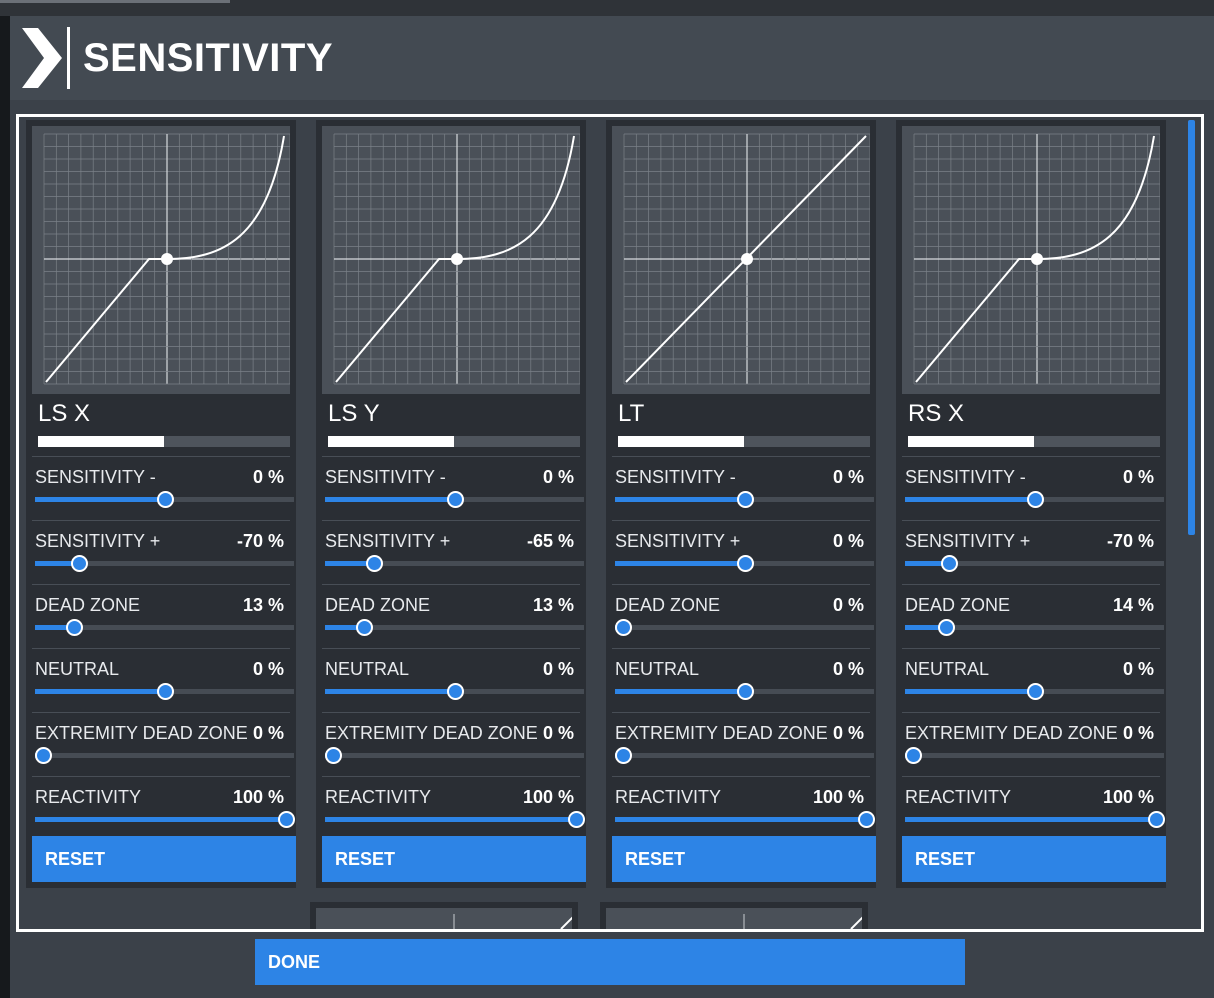  What do you see at coordinates (610, 962) in the screenshot?
I see `done-button: DONE` at bounding box center [610, 962].